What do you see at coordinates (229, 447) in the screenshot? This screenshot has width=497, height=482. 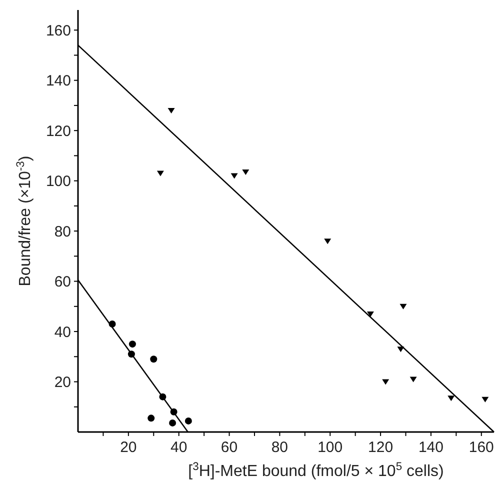 I see `x-tick-label: 60` at bounding box center [229, 447].